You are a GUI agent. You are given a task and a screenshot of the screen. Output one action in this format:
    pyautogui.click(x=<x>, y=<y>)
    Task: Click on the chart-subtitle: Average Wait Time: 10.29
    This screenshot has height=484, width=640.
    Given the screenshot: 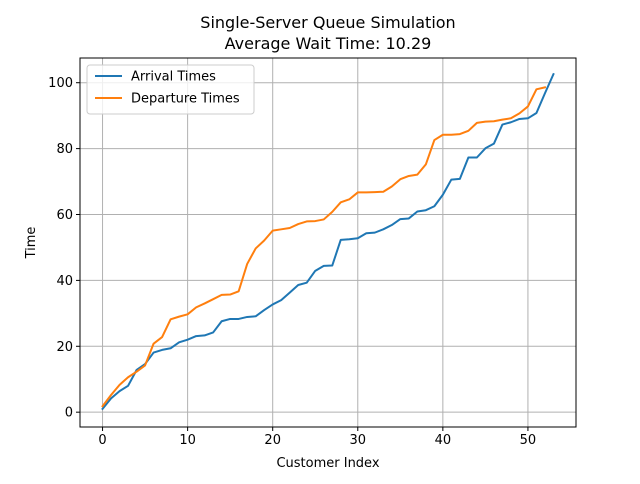 What is the action you would take?
    pyautogui.click(x=328, y=43)
    